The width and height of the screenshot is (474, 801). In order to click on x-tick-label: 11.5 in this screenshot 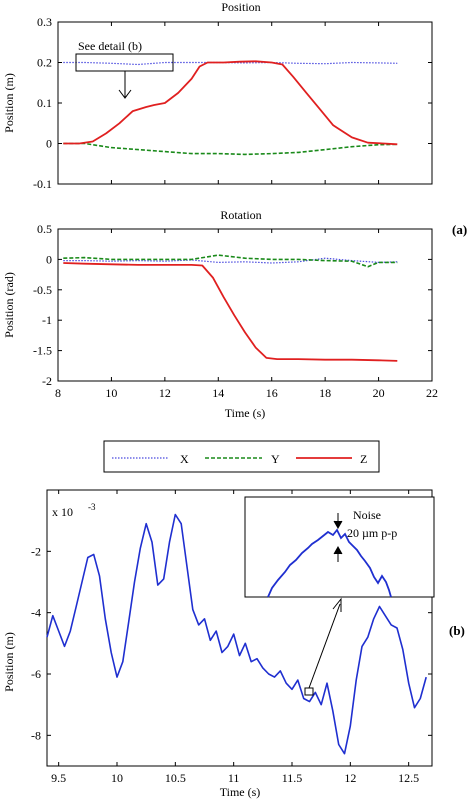, I will do `click(292, 778)`.